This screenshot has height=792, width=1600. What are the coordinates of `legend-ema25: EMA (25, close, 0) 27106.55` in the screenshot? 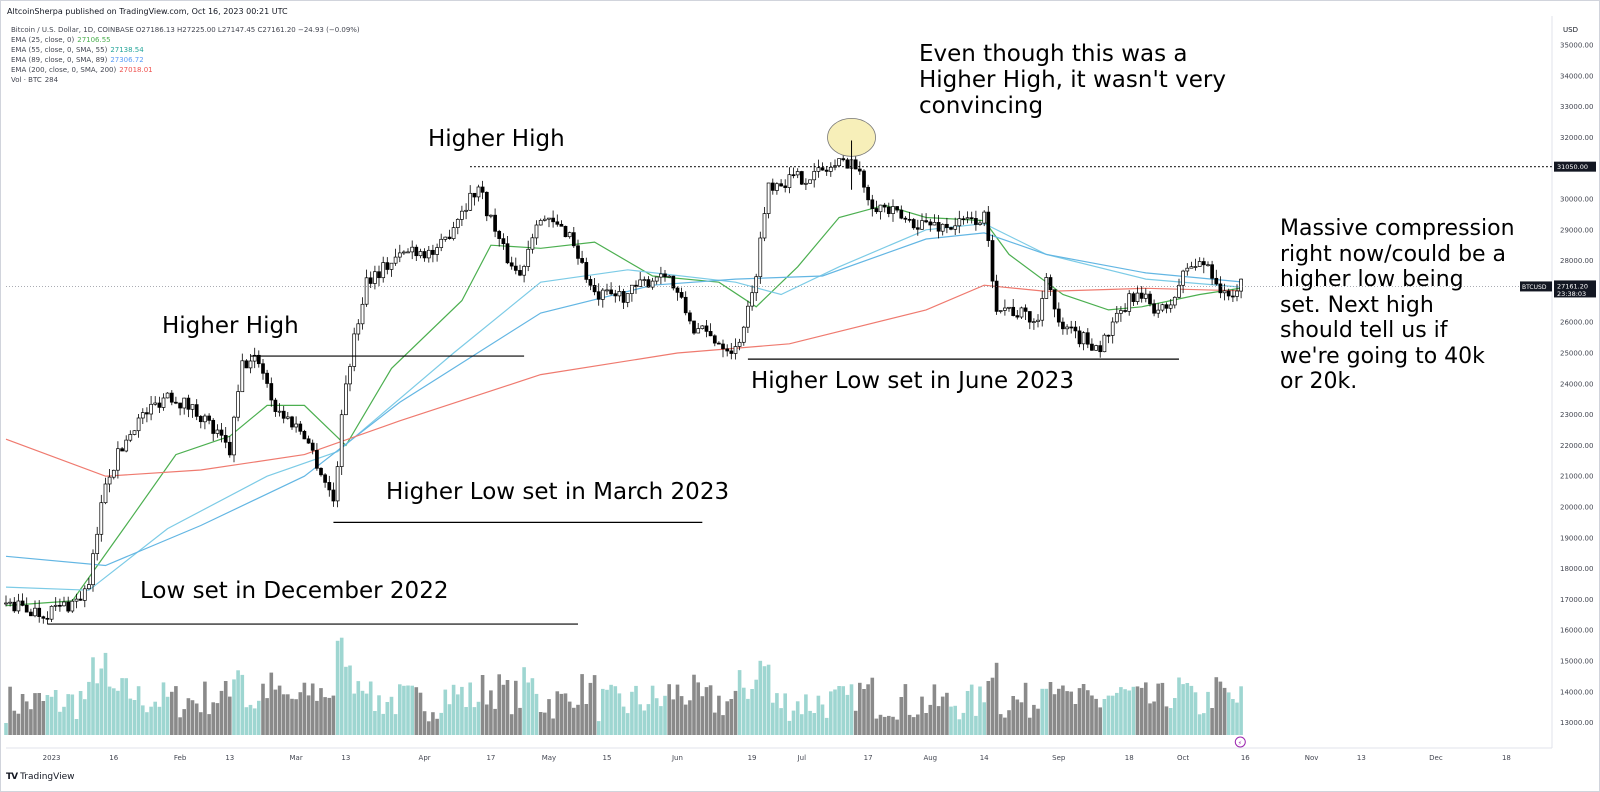 It's located at (61, 40).